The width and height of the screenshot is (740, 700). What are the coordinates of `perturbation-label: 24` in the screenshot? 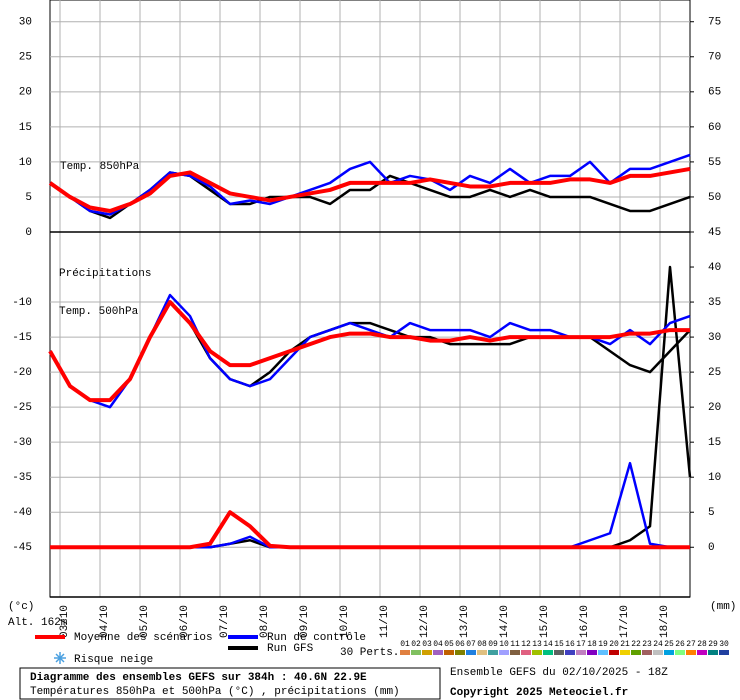 It's located at (658, 644).